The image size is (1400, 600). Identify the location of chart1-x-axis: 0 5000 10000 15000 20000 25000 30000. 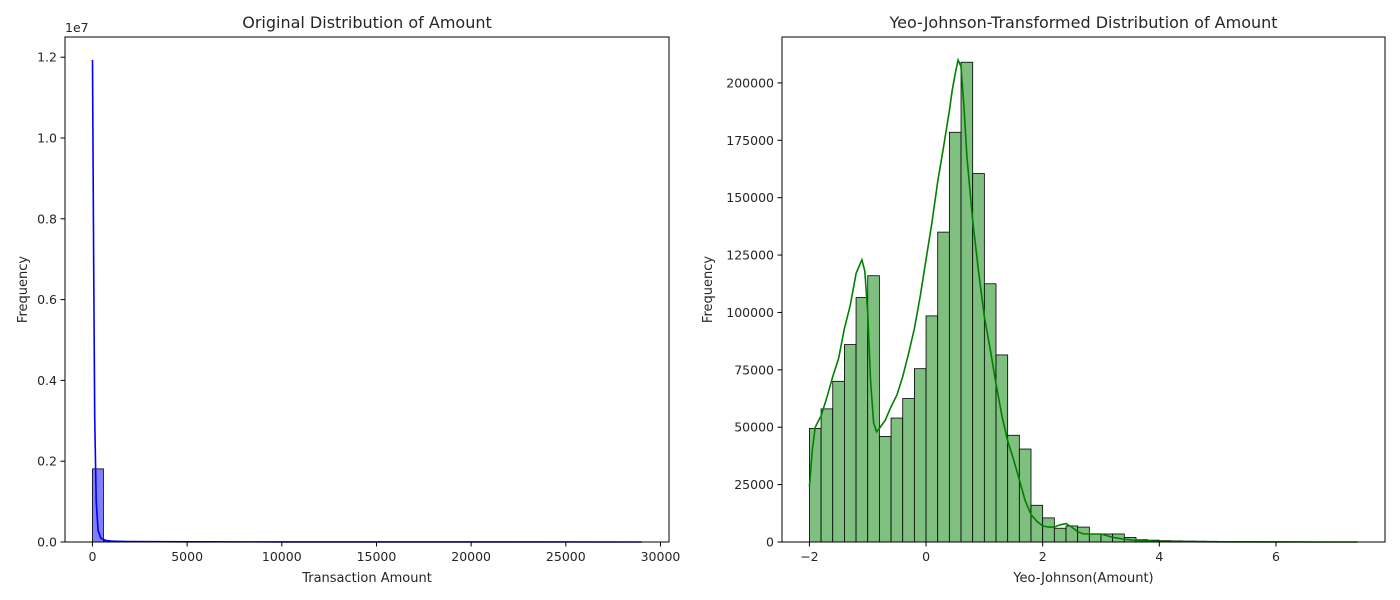
(384, 553).